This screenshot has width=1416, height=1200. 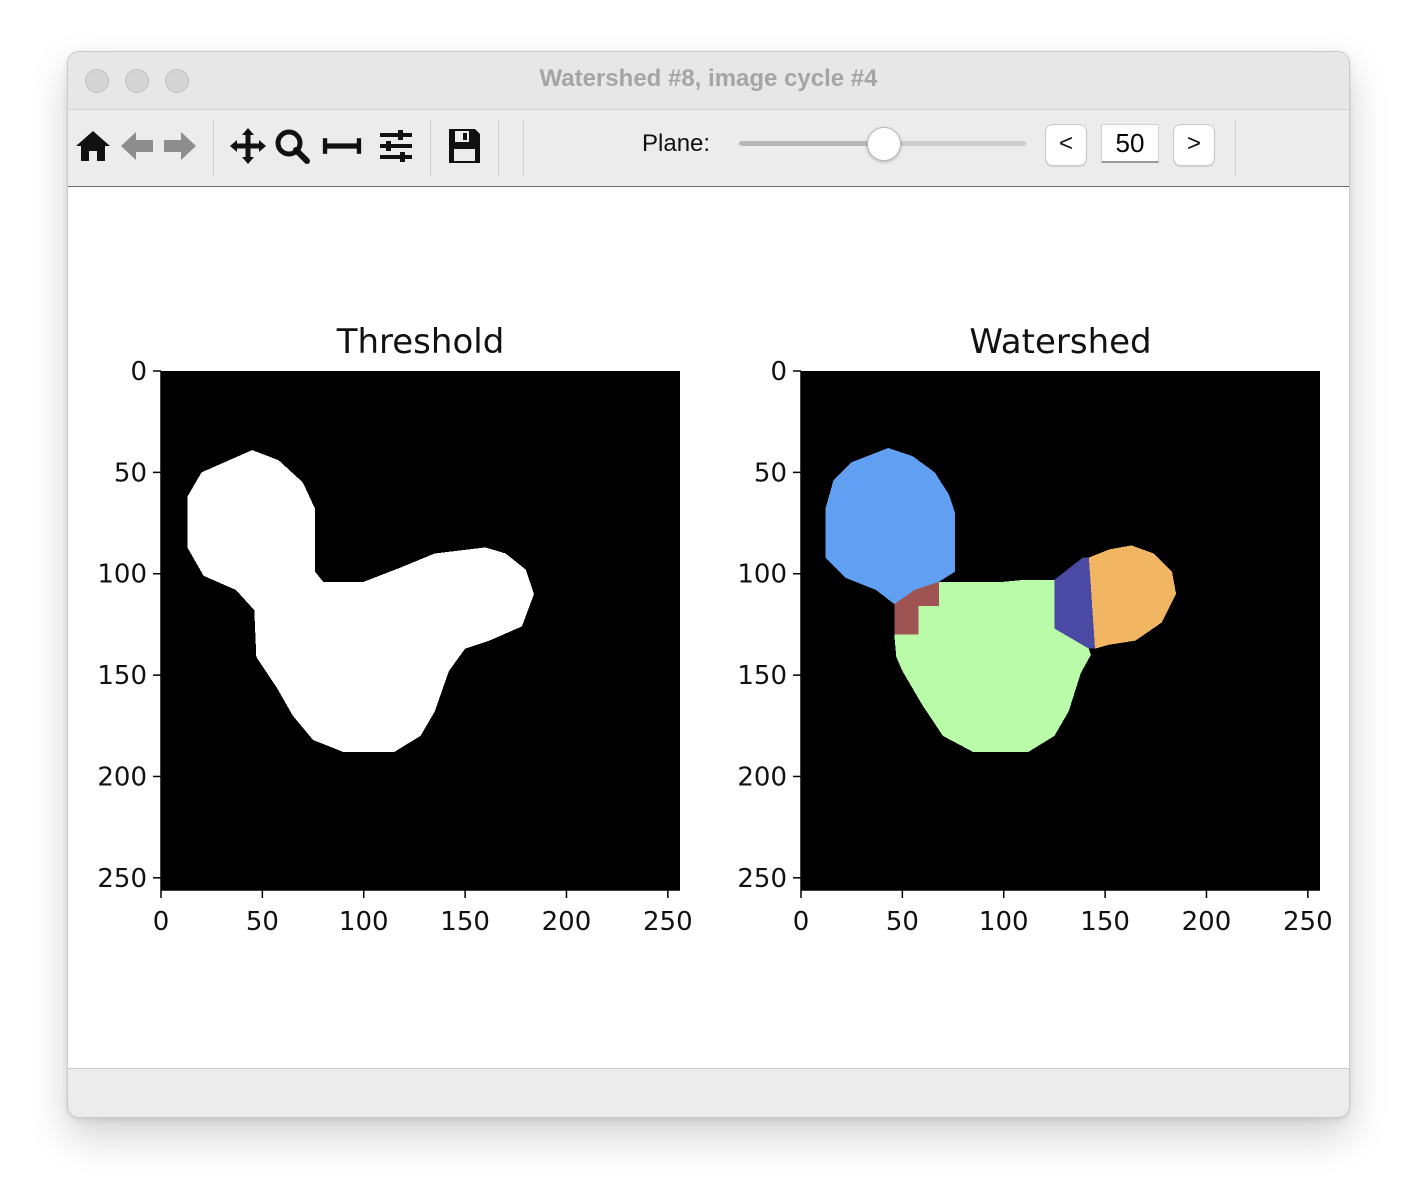 I want to click on title-bar: Watershed #8, image cycle #4, so click(x=708, y=81).